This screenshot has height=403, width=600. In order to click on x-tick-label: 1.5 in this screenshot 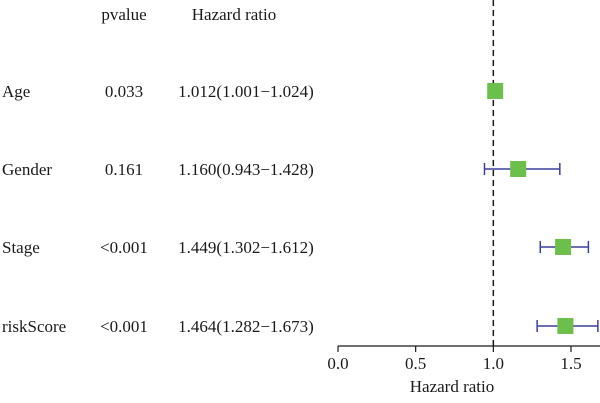, I will do `click(570, 363)`.